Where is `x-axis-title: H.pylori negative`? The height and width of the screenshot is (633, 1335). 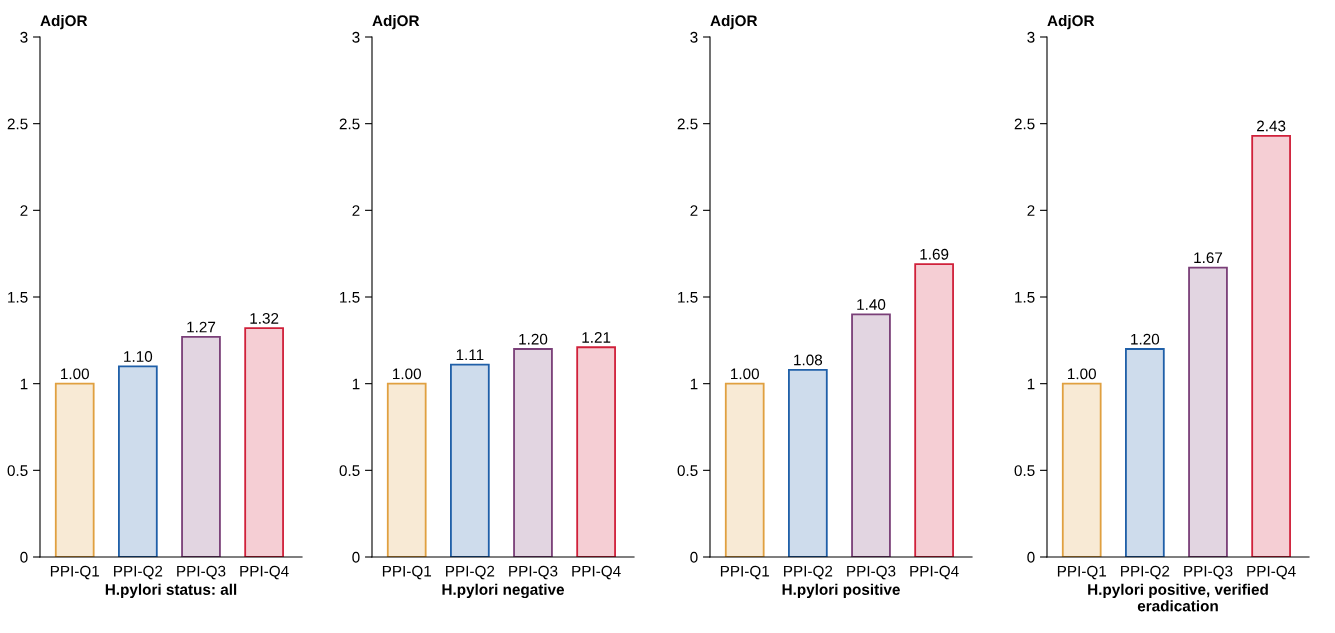 x-axis-title: H.pylori negative is located at coordinates (503, 591).